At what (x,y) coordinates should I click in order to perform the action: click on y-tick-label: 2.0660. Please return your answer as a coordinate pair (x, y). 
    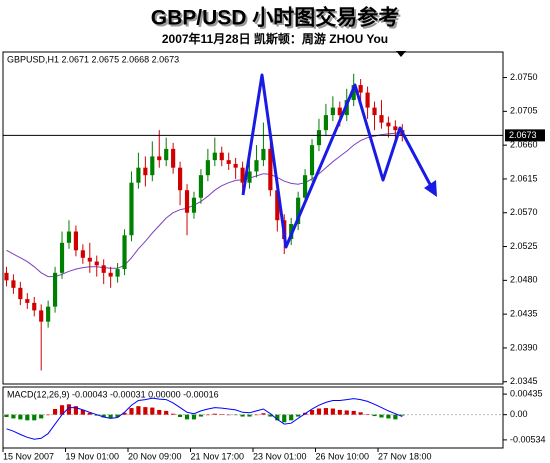
    Looking at the image, I should click on (524, 145).